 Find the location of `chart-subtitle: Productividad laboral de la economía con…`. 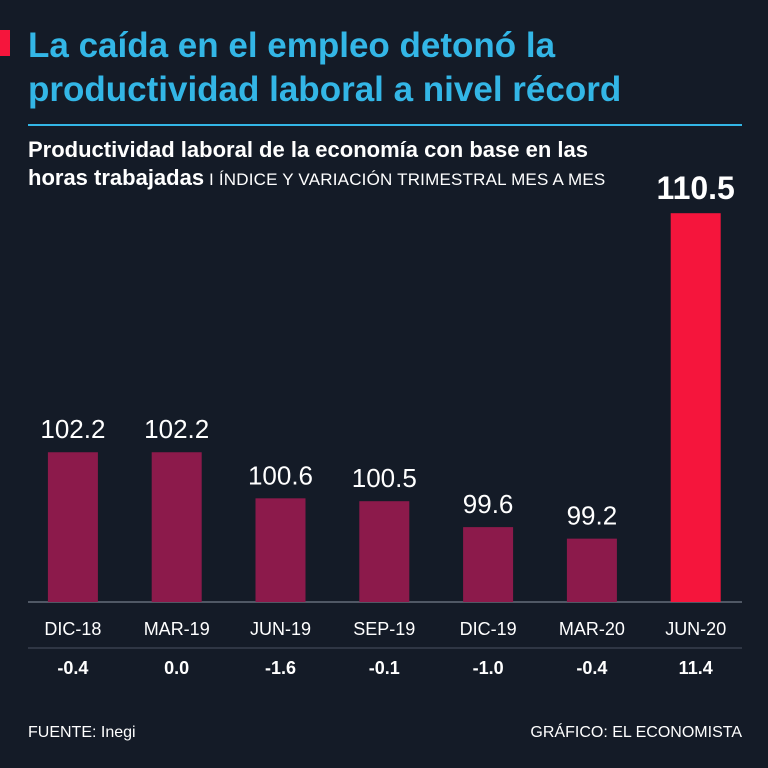

chart-subtitle: Productividad laboral de la economía con… is located at coordinates (388, 165).